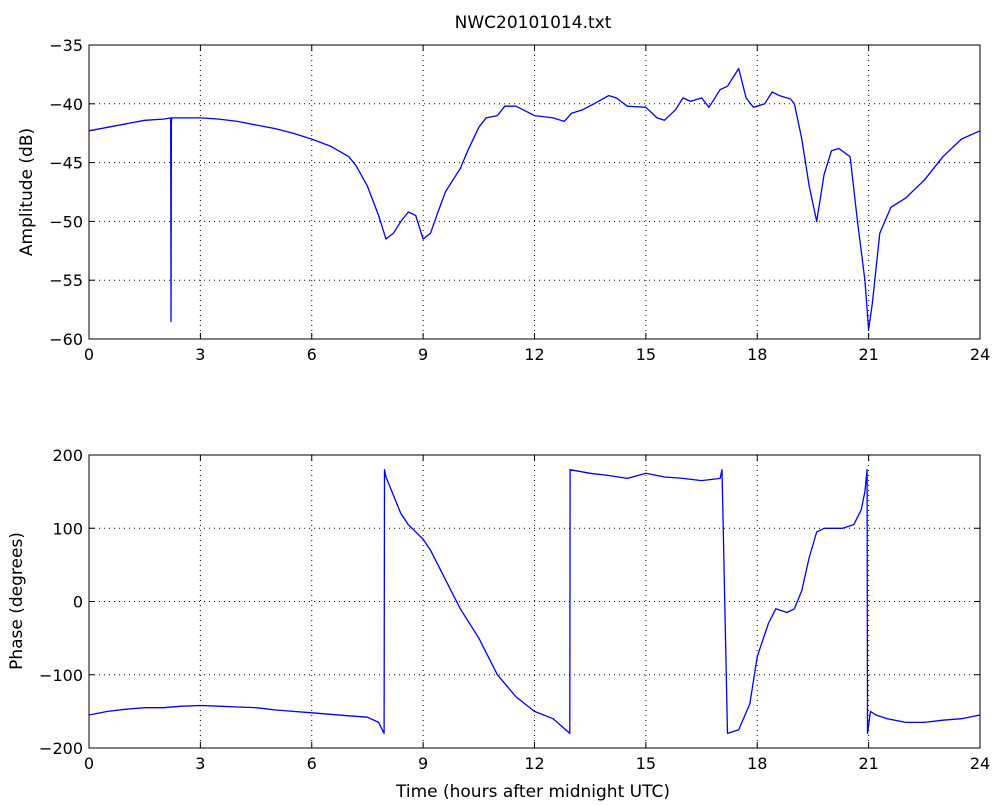  Describe the element at coordinates (200, 354) in the screenshot. I see `amplitude-xtick-label: 3` at that location.